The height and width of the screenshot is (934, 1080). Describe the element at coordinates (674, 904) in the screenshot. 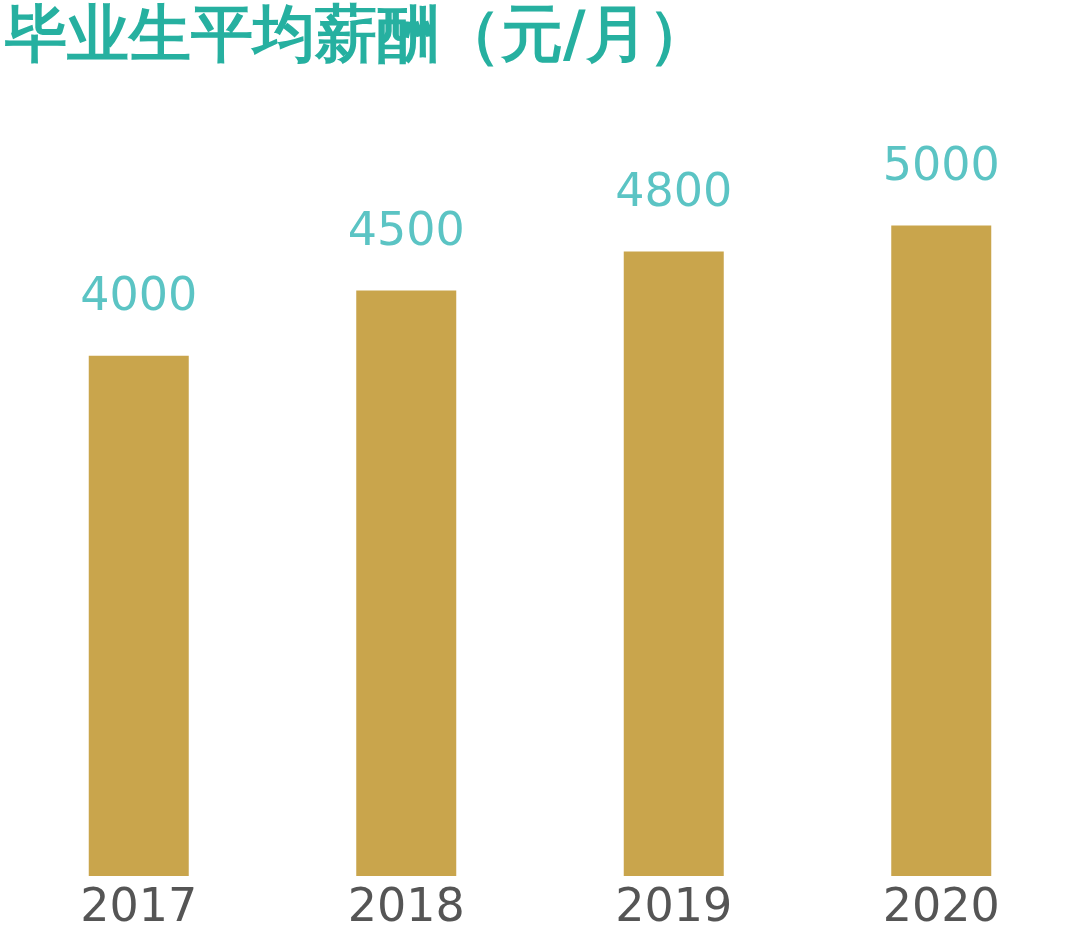

I see `x-tick-label: 2019` at that location.